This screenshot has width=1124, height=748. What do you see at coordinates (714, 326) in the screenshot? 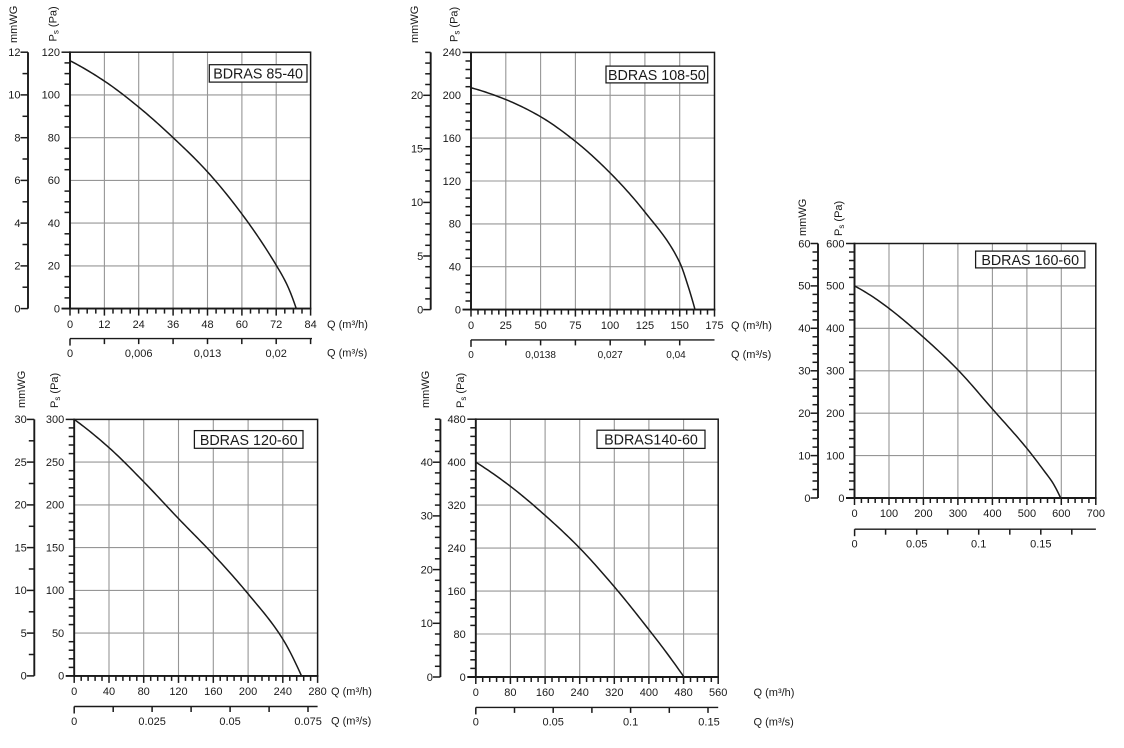
I see `svg-text: 175` at bounding box center [714, 326].